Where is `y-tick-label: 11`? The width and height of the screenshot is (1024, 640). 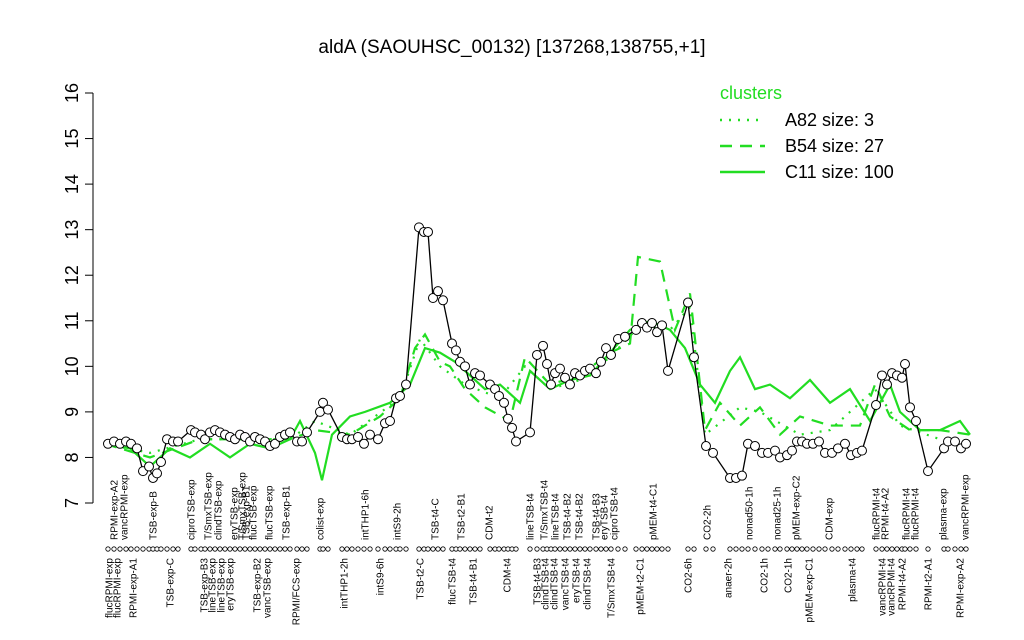 y-tick-label: 11 is located at coordinates (72, 320).